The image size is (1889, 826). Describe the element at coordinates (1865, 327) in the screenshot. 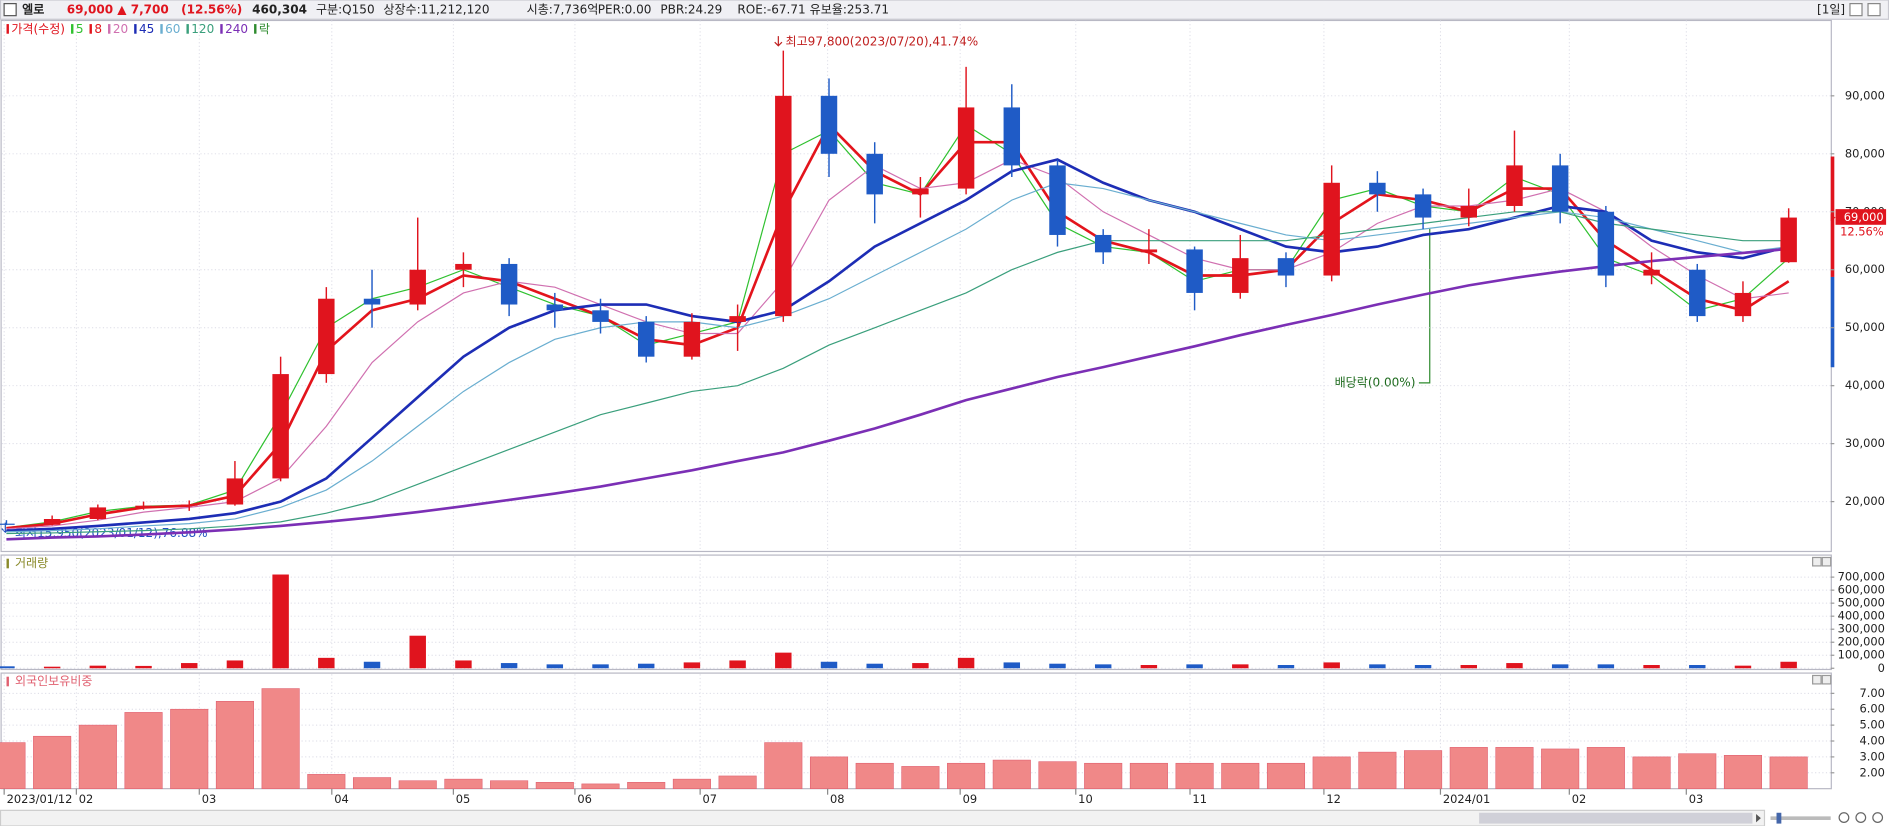

I see `y-tick-label: 50,000` at that location.